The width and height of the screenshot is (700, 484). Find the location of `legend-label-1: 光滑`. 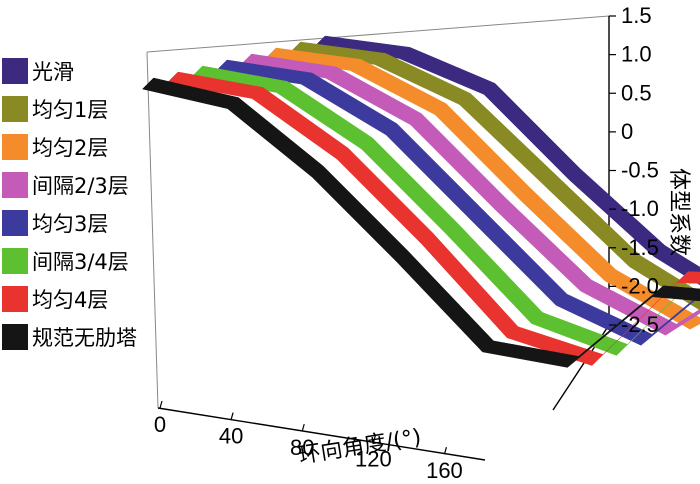

legend-label-1: 光滑 is located at coordinates (53, 72).